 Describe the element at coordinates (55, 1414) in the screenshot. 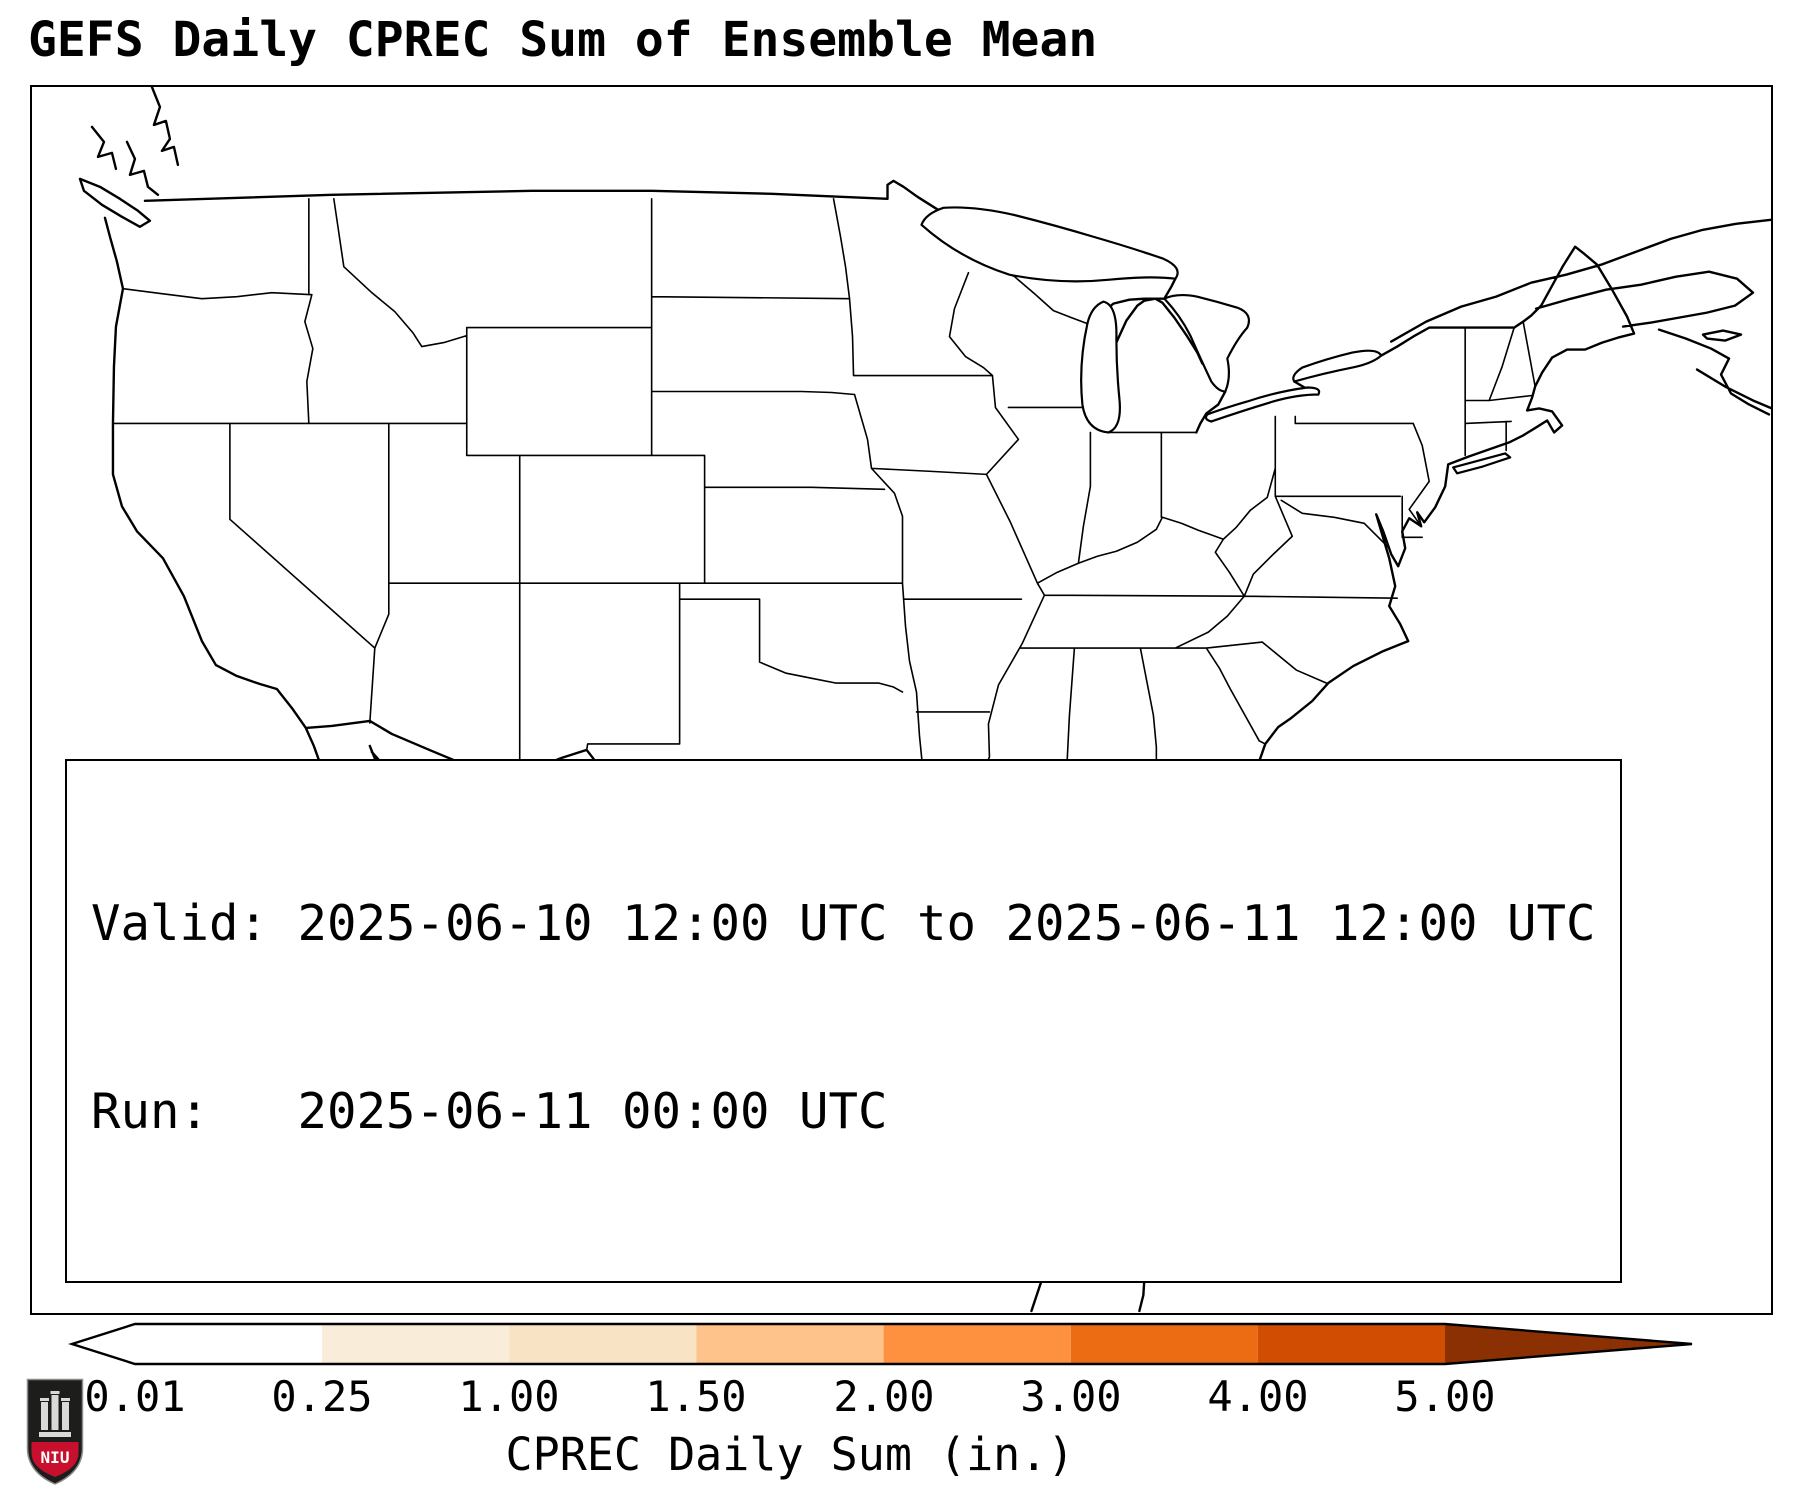

I see `castle-icon` at that location.